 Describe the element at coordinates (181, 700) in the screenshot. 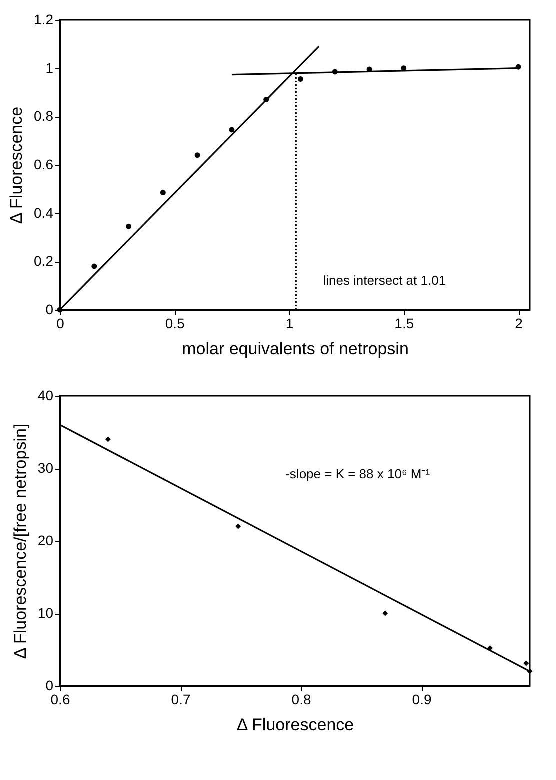

I see `x-tick-label: 0.7` at that location.